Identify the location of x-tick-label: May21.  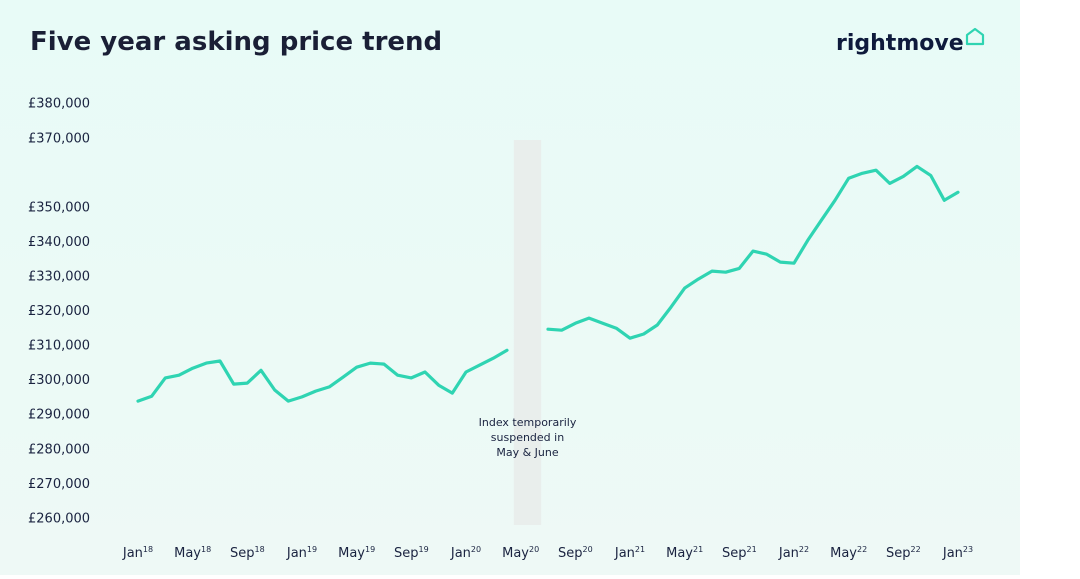
(684, 553).